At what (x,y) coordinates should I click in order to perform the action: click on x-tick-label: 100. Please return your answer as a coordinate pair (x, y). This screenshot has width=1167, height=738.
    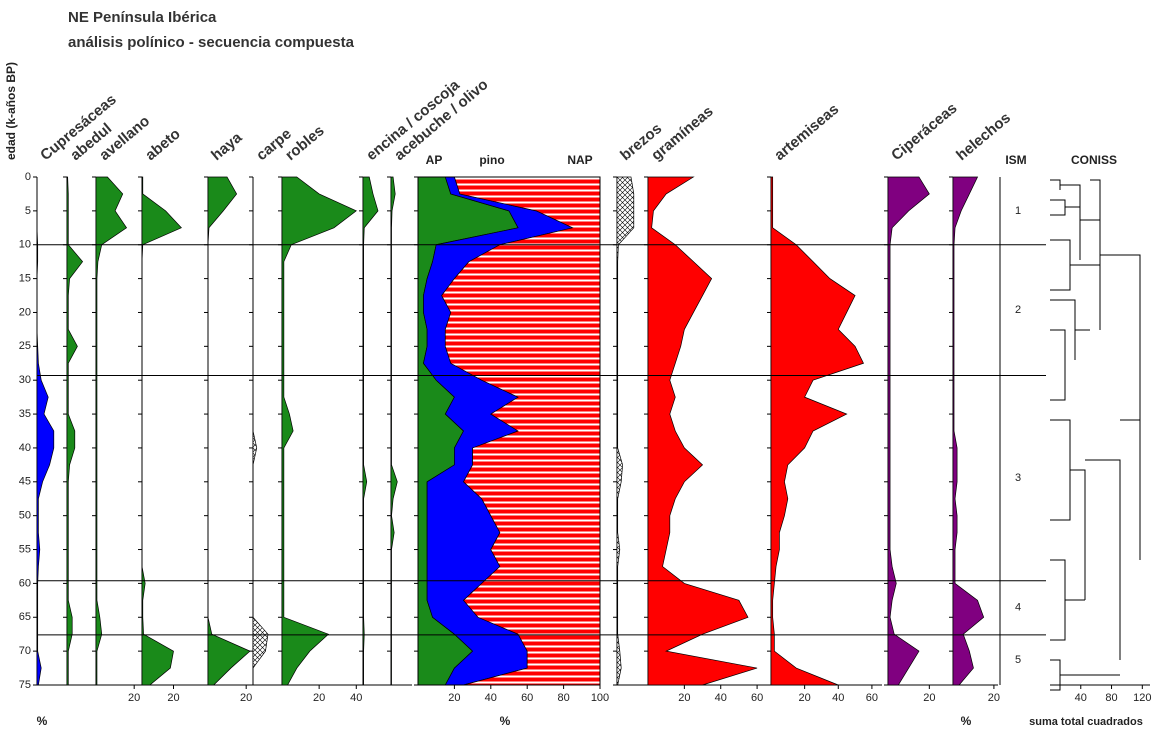
    Looking at the image, I should click on (600, 698).